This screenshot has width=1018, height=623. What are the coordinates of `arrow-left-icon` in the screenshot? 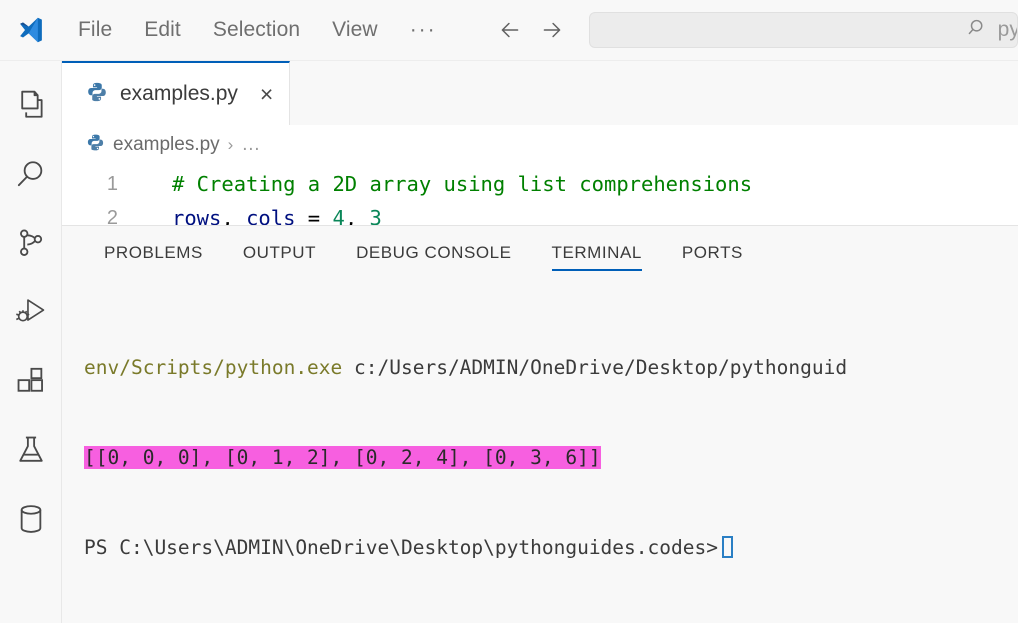 It's located at (510, 30).